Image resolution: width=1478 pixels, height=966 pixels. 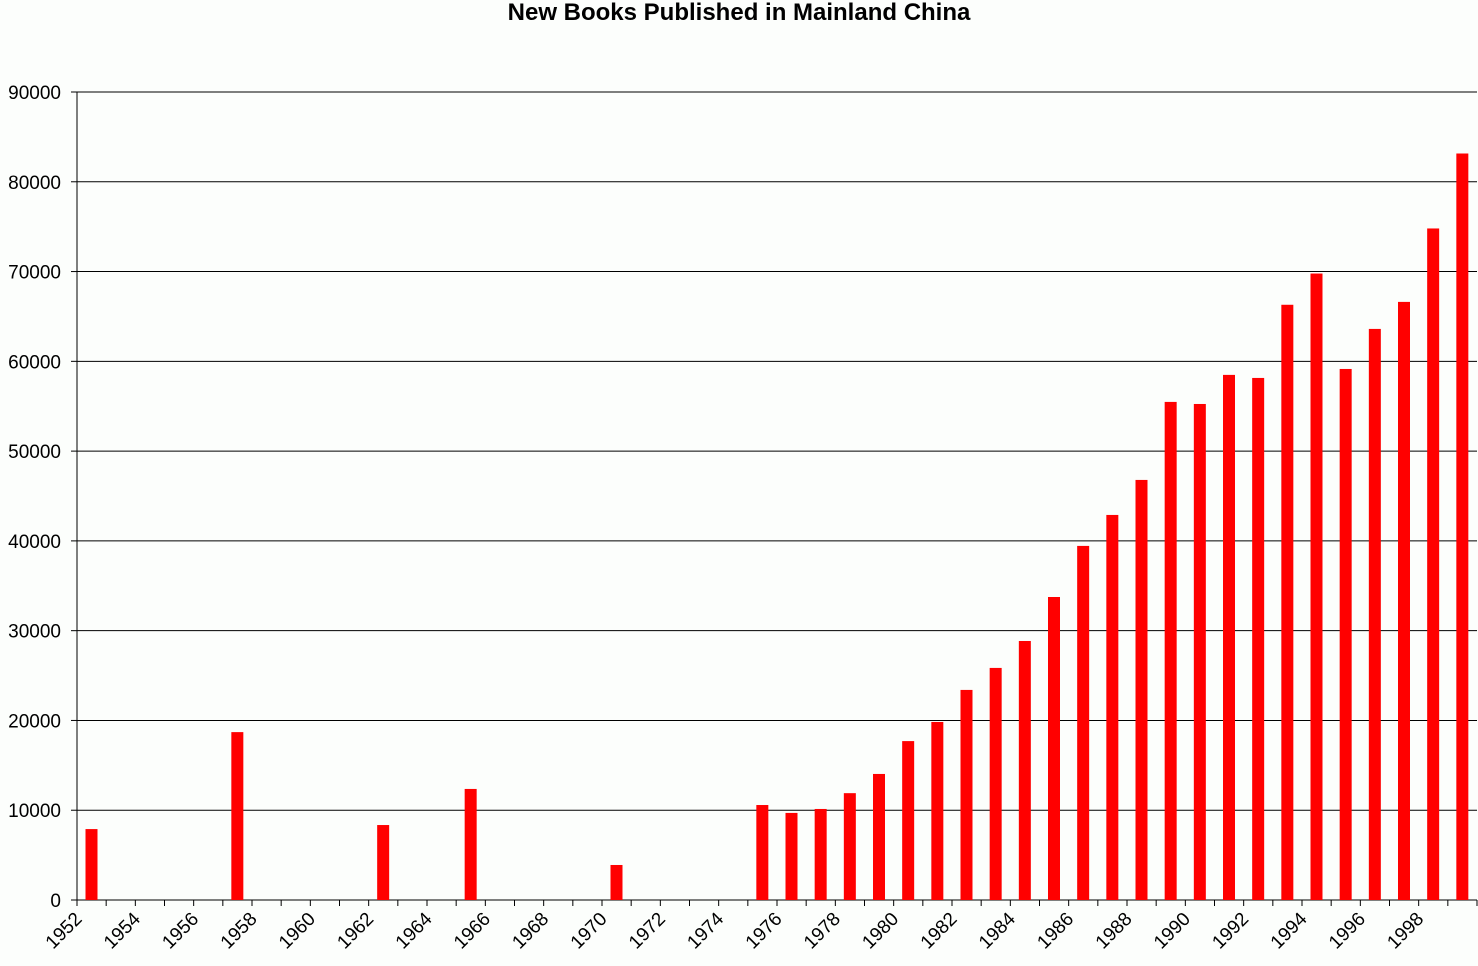 I want to click on x-tick-label: 1958, so click(x=239, y=931).